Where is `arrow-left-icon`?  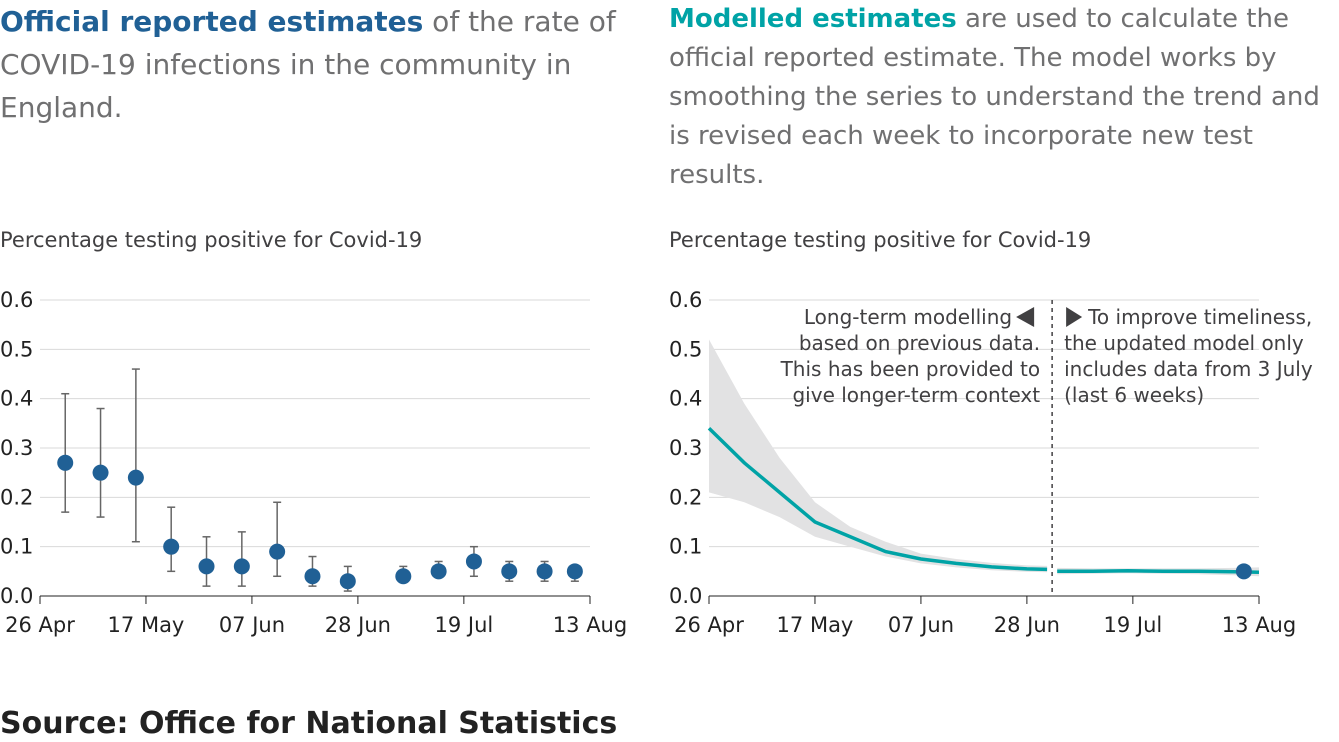 arrow-left-icon is located at coordinates (1025, 317).